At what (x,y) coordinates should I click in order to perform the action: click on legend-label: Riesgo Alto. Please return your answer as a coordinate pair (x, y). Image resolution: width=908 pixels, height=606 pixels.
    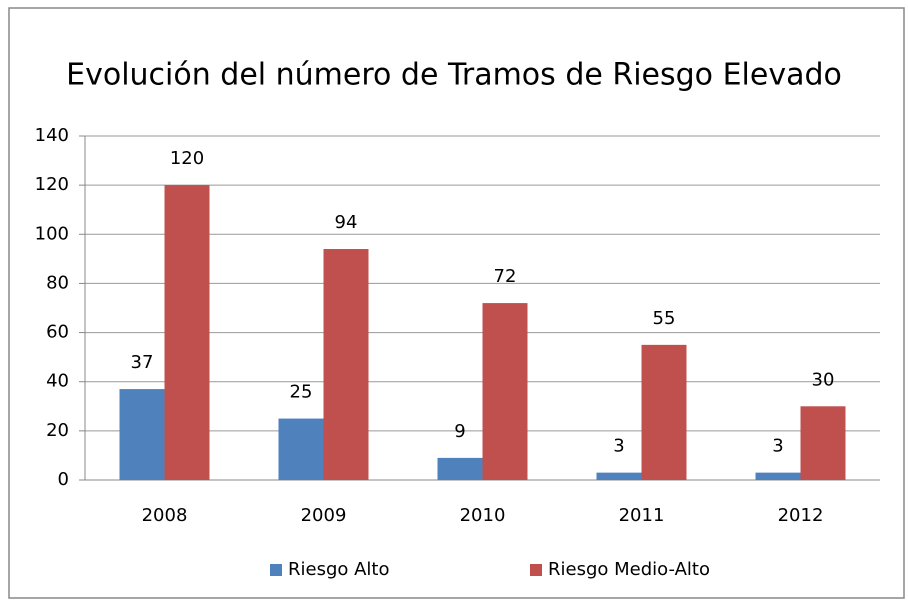
    Looking at the image, I should click on (339, 569).